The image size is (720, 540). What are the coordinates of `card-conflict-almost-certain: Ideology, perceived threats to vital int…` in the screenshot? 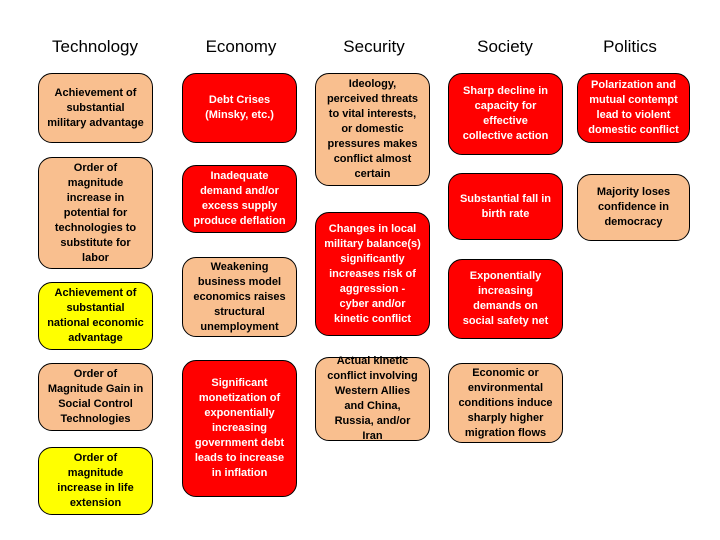 It's located at (372, 129).